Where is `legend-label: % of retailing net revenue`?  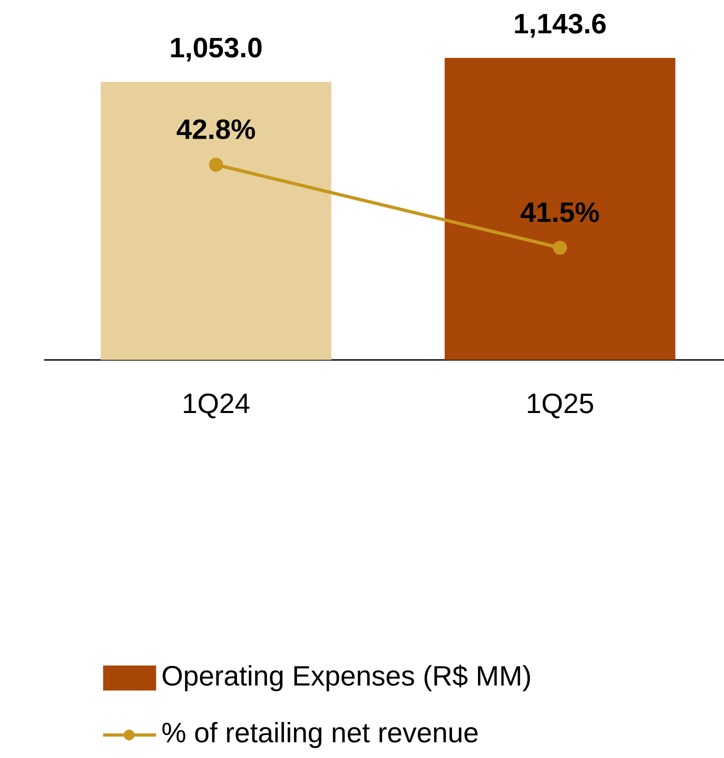
legend-label: % of retailing net revenue is located at coordinates (320, 735).